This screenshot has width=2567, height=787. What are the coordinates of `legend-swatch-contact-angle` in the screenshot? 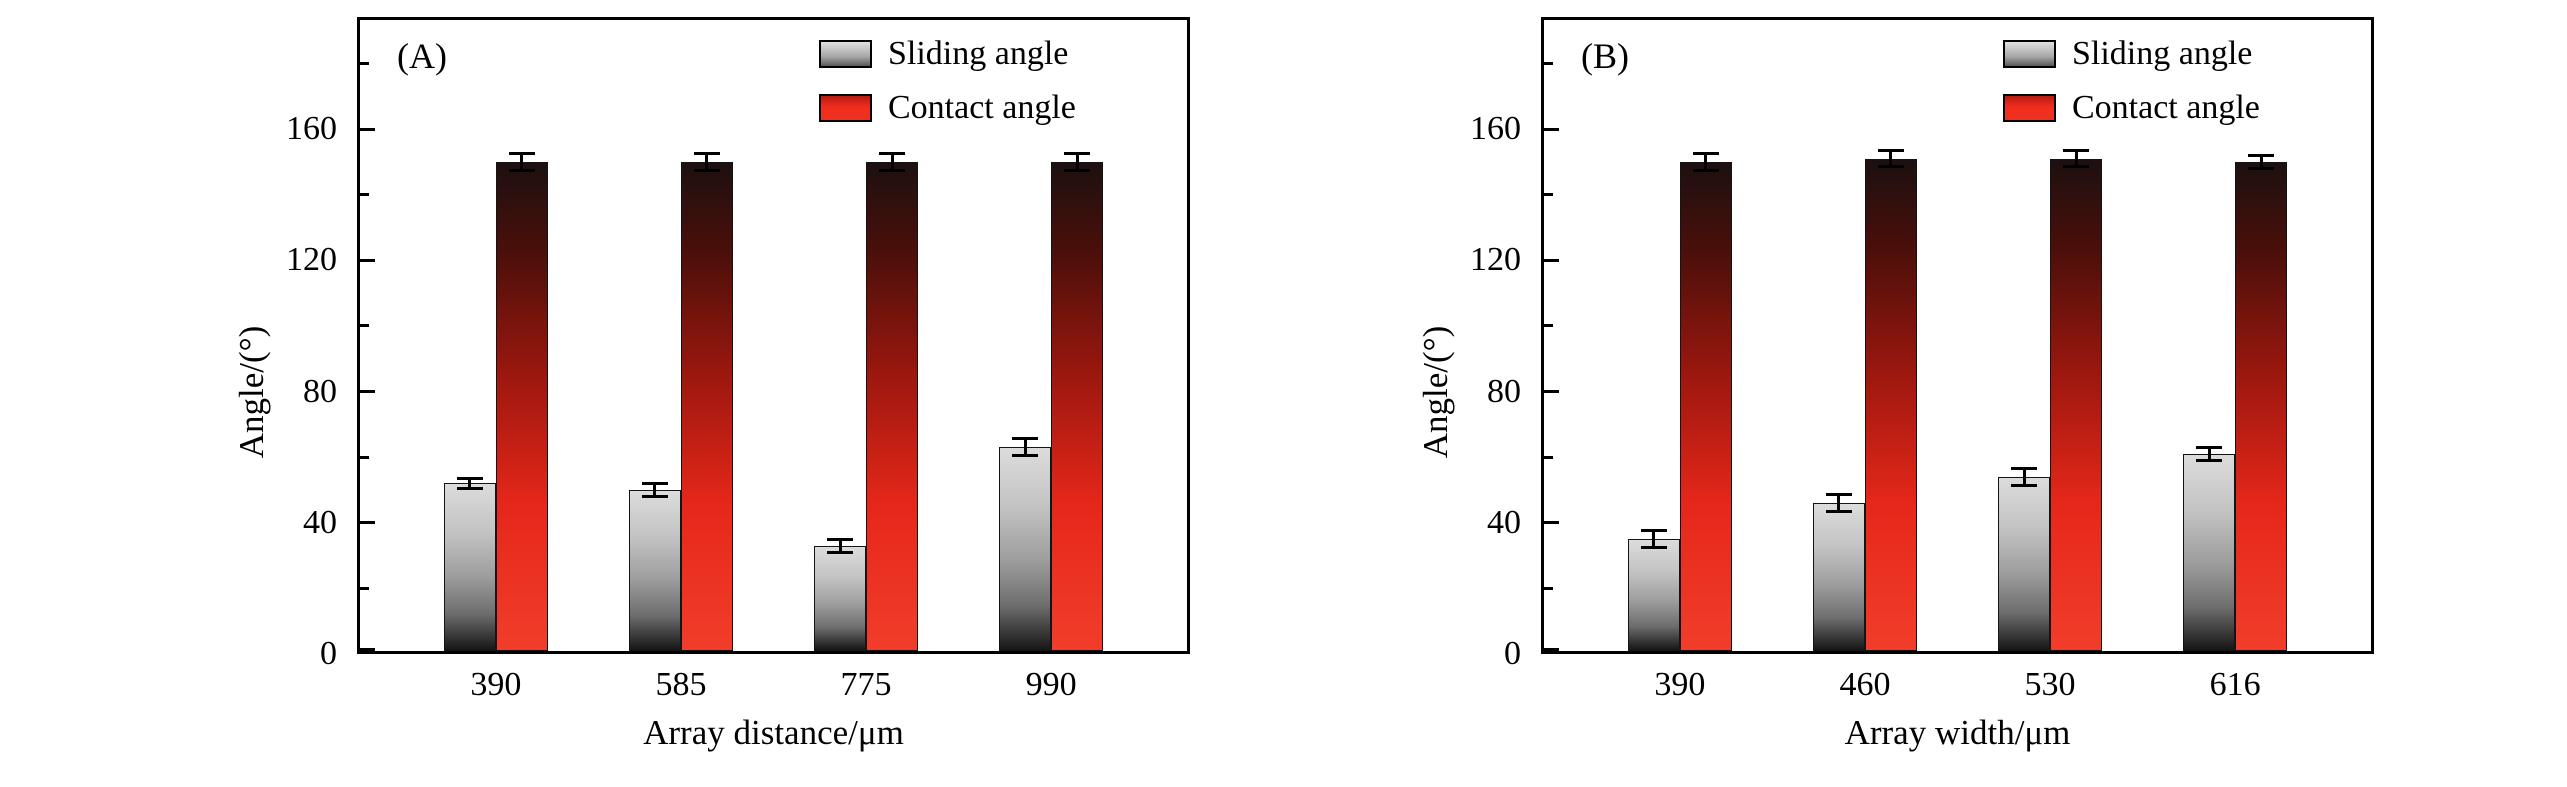 It's located at (2029, 107).